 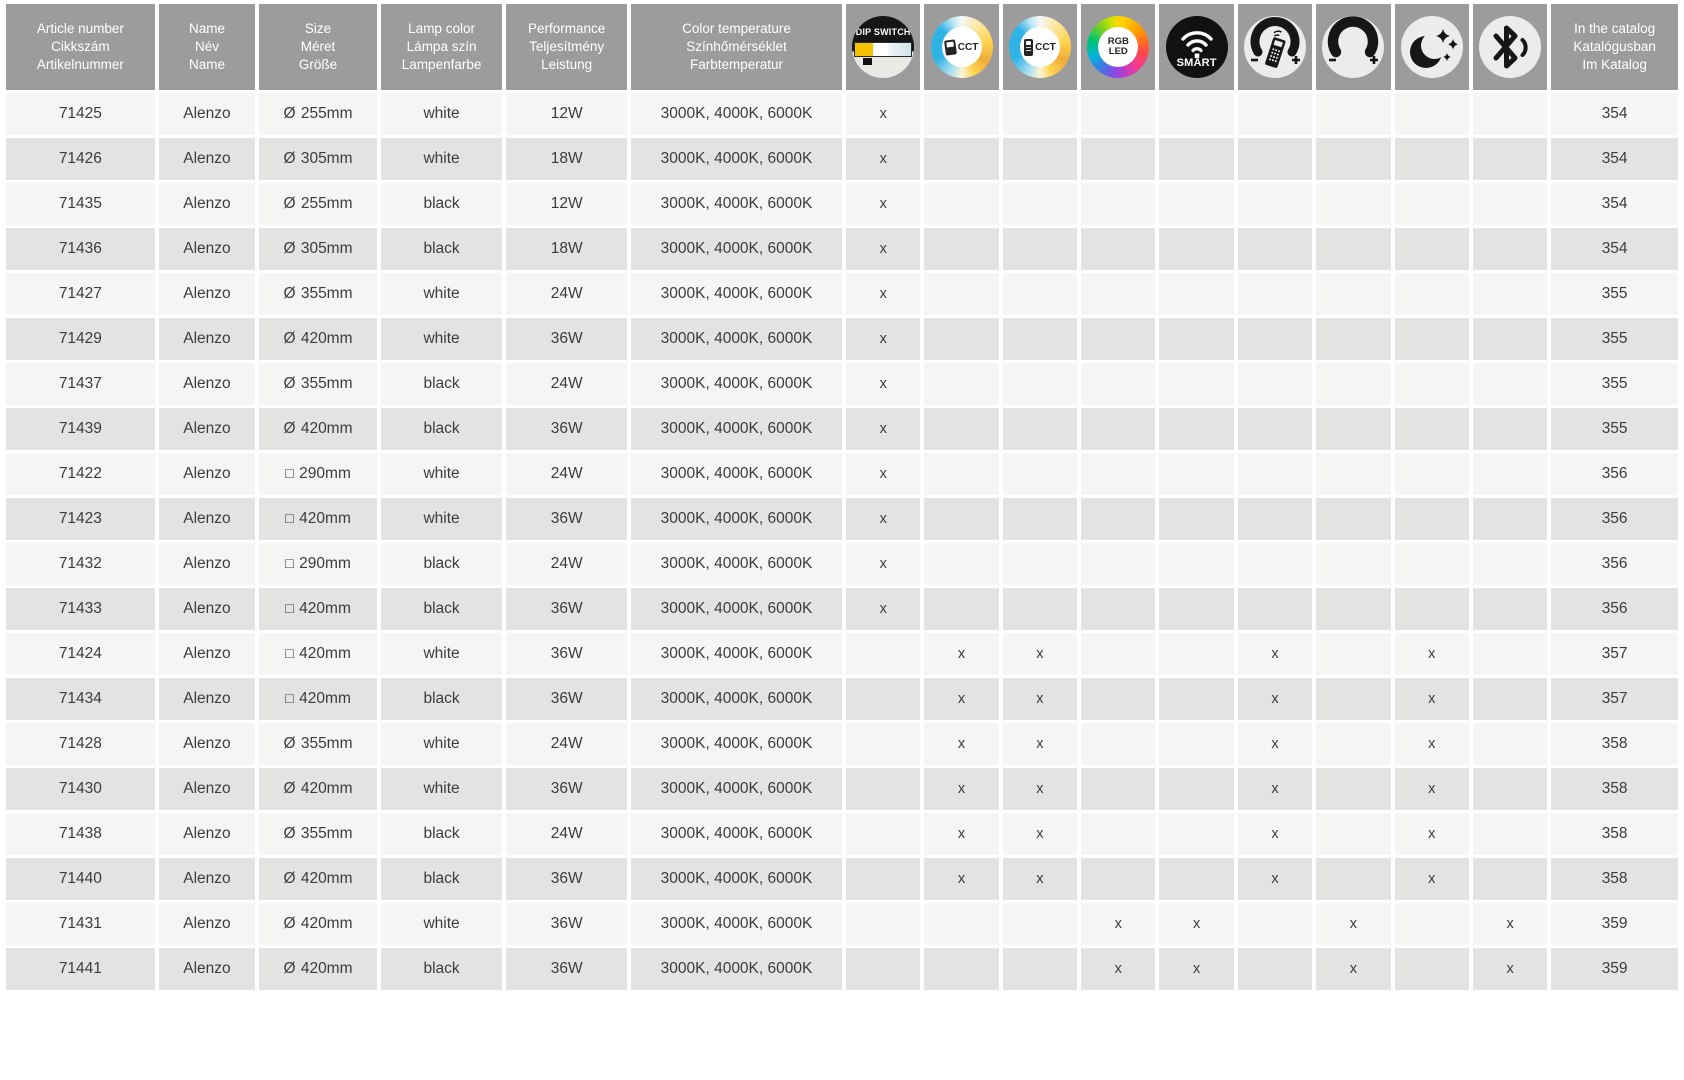 I want to click on header-lamp-color: Lamp color Lámpa szín Lampenfarbe, so click(x=441, y=47).